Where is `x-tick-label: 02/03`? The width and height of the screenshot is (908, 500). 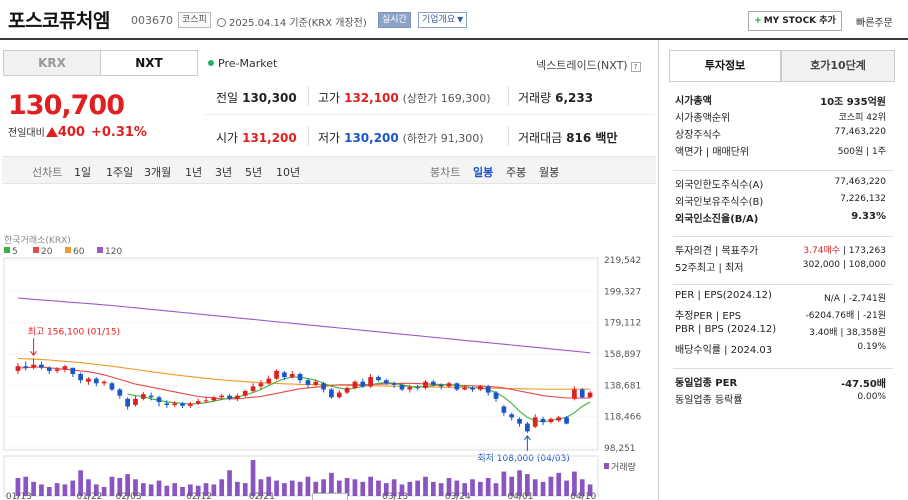 x-tick-label: 02/03 is located at coordinates (129, 496).